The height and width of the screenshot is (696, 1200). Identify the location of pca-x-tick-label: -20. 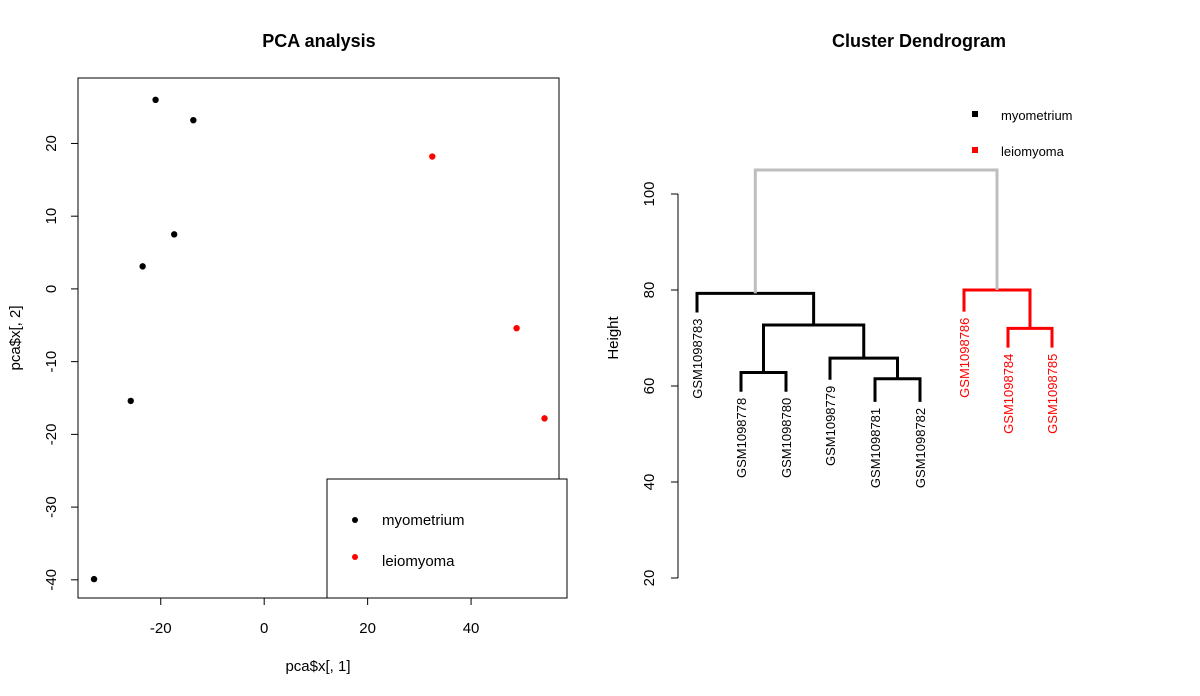
(161, 628).